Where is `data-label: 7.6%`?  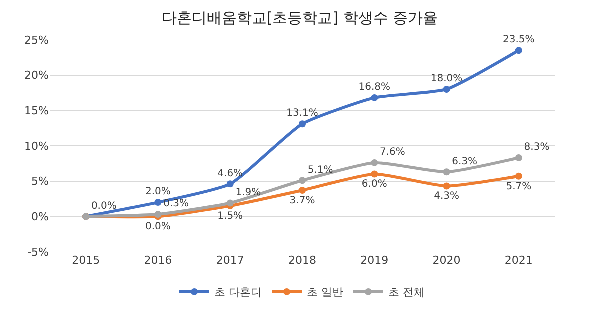
data-label: 7.6% is located at coordinates (393, 152).